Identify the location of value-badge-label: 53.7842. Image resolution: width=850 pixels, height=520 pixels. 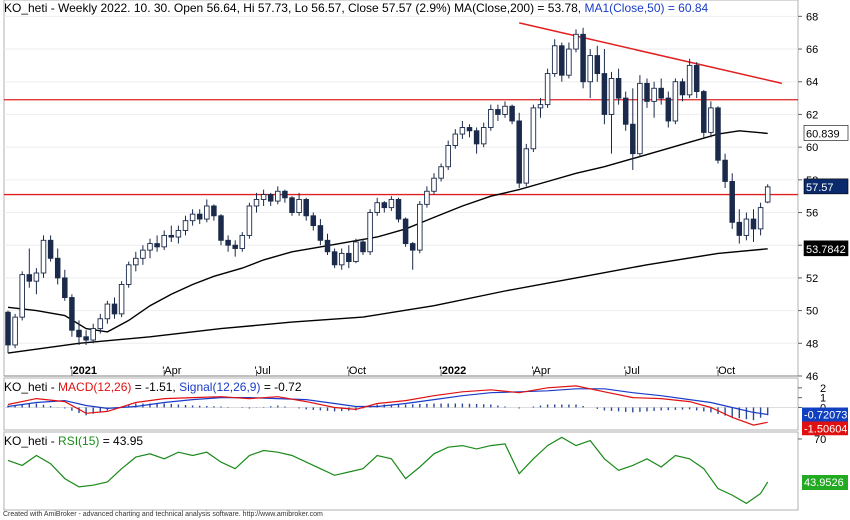
(826, 250).